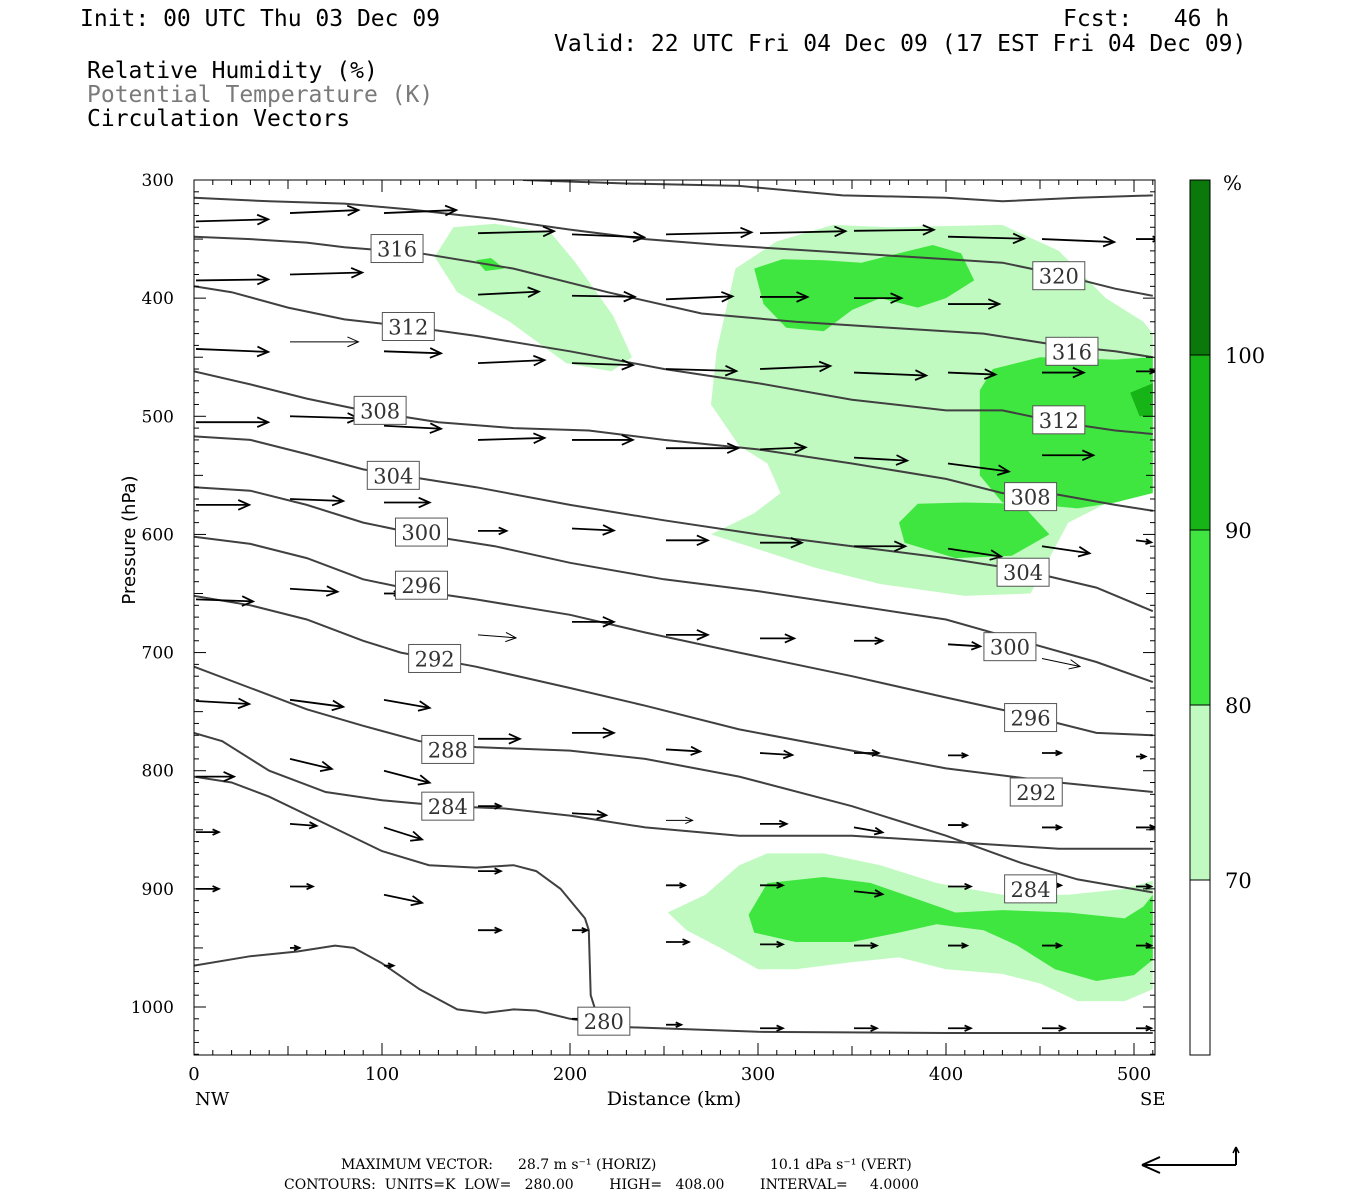  Describe the element at coordinates (1245, 356) in the screenshot. I see `colorbar-label: 100` at that location.